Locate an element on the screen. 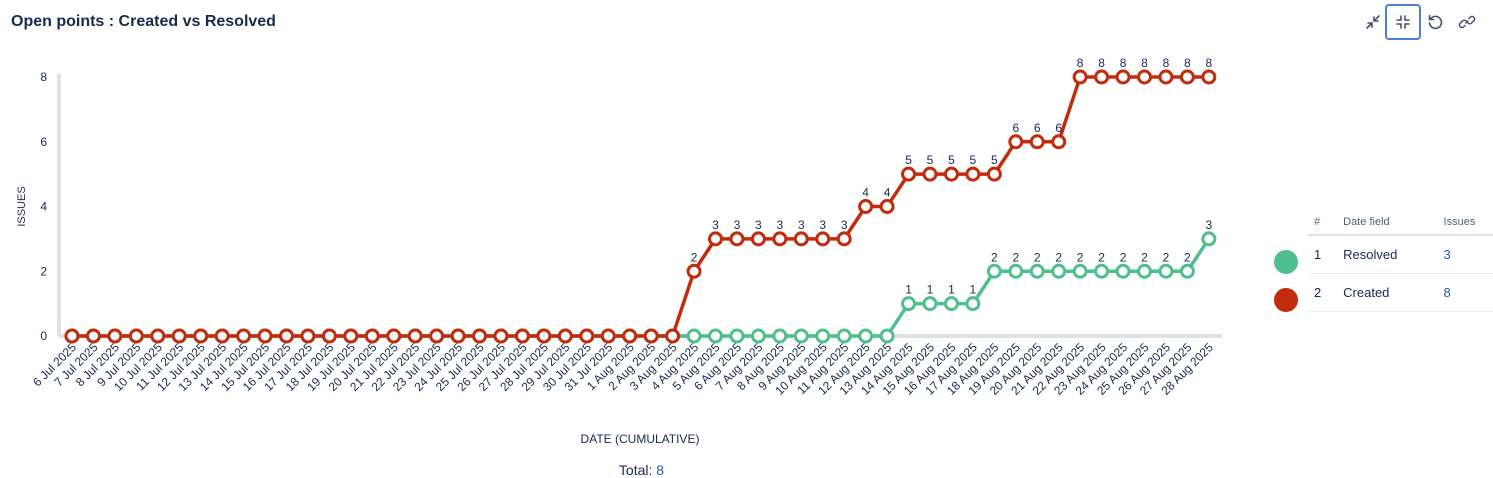 The width and height of the screenshot is (1493, 478). legend-row-resolved: 1 Resolved 3 is located at coordinates (1400, 254).